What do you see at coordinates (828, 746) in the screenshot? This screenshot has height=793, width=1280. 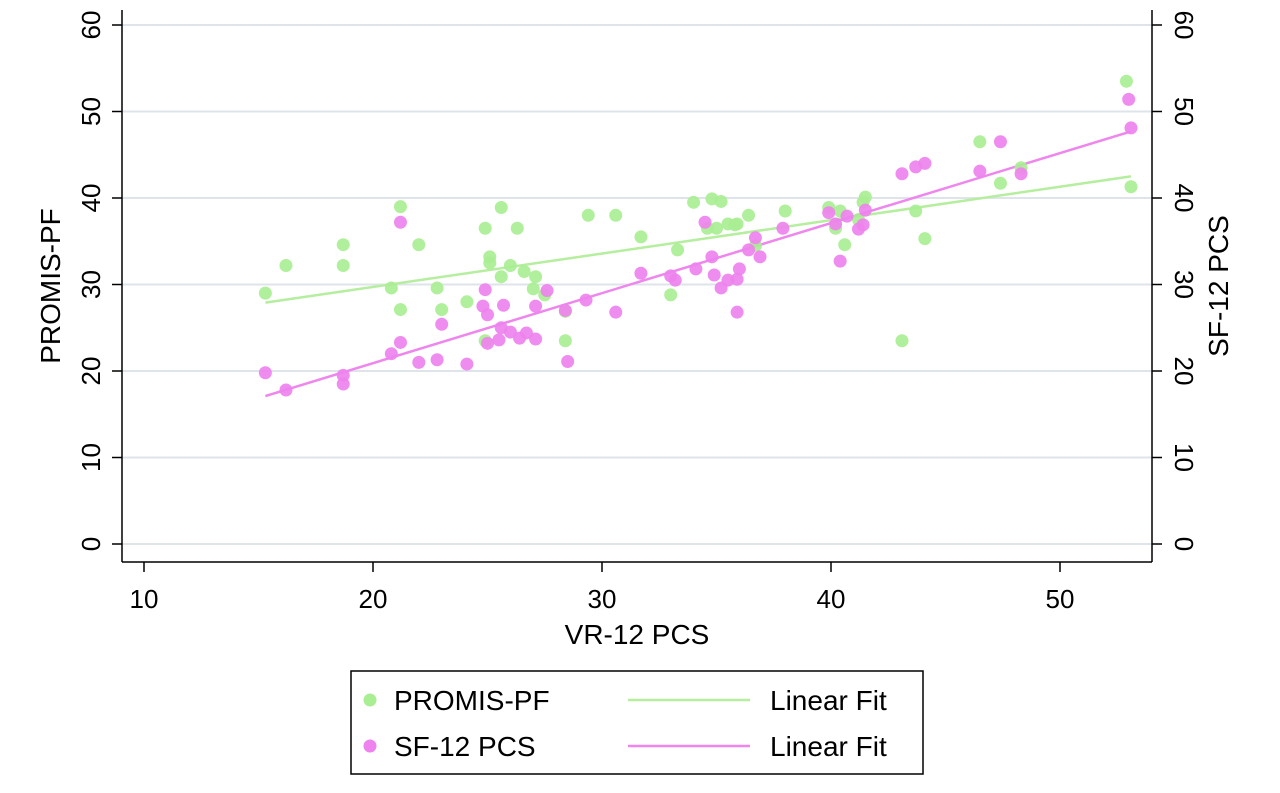 I see `legend-label-sf12-fit: Linear Fit` at bounding box center [828, 746].